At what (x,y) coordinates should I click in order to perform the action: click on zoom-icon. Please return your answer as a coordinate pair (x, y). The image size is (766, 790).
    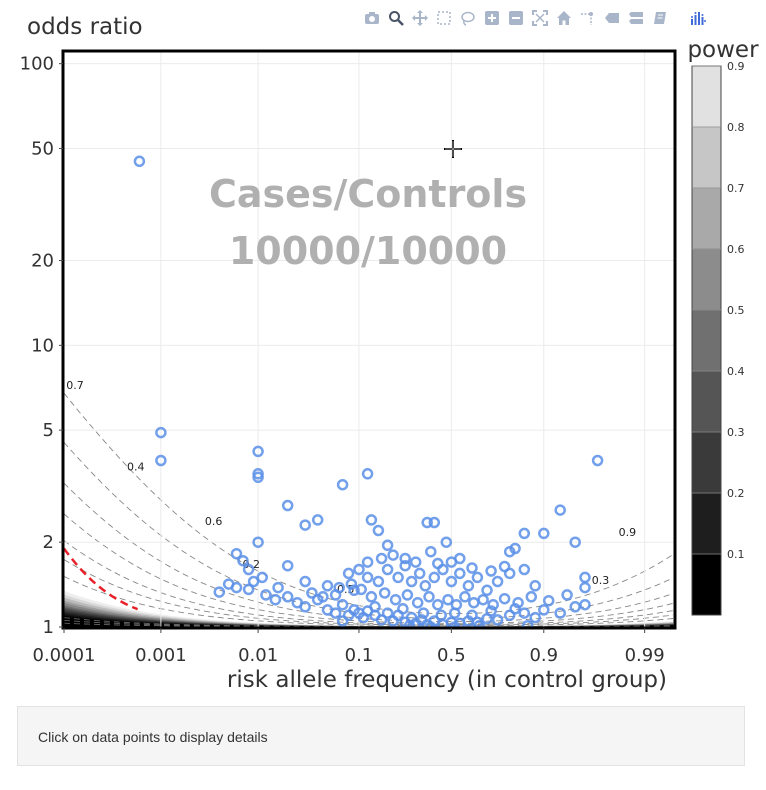
    Looking at the image, I should click on (396, 18).